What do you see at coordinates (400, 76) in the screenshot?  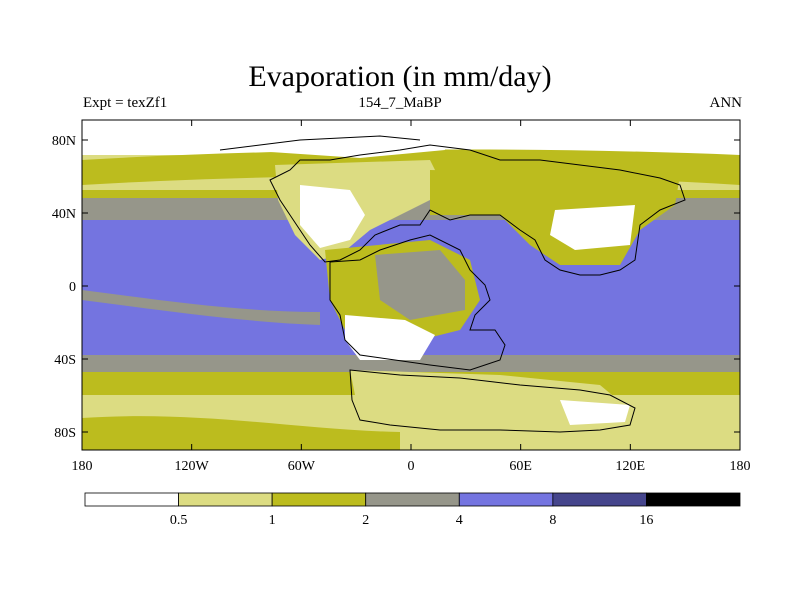 I see `map-title: Evaporation (in mm/day)` at bounding box center [400, 76].